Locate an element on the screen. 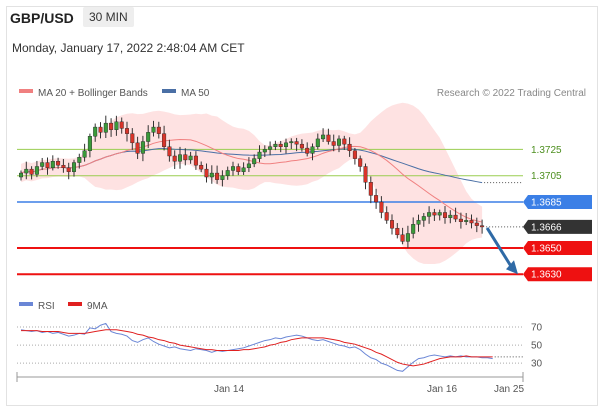  rsi-ma-line is located at coordinates (257, 348).